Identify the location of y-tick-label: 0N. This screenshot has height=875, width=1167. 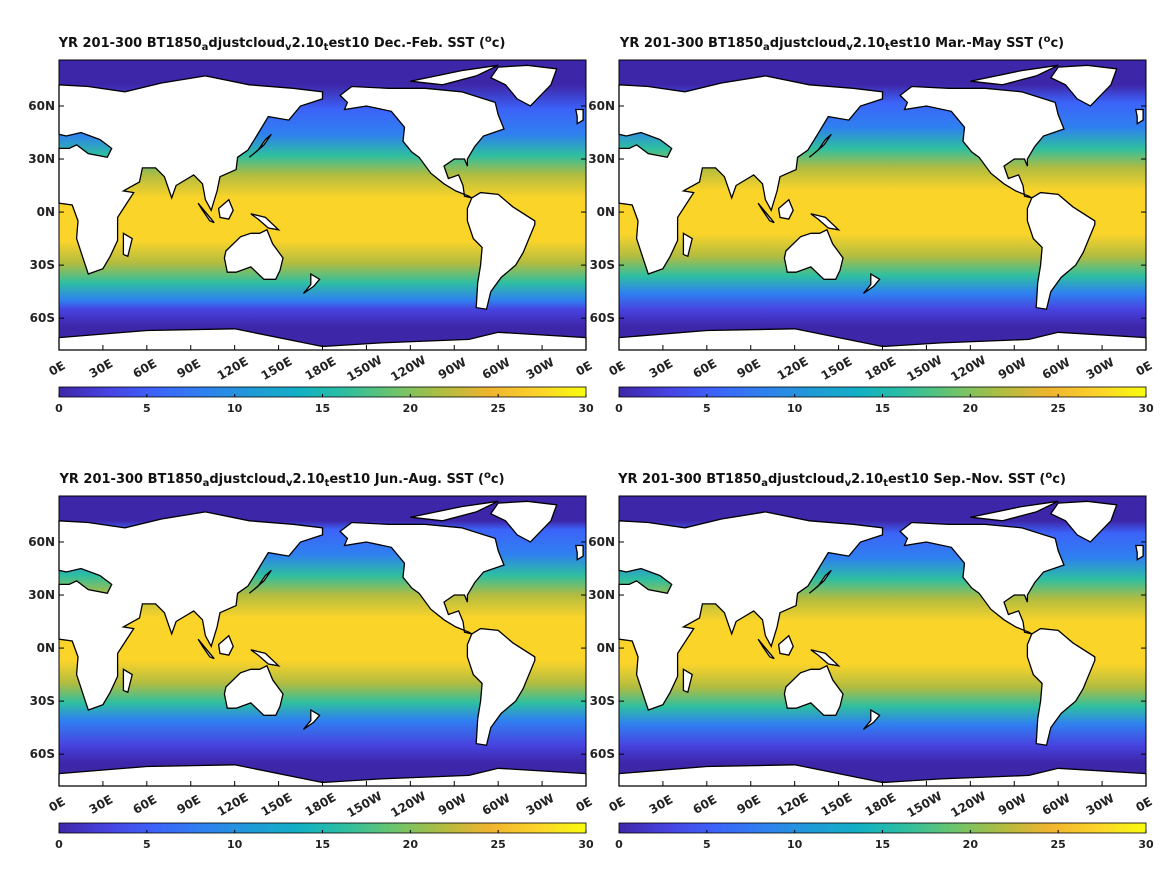
(606, 648).